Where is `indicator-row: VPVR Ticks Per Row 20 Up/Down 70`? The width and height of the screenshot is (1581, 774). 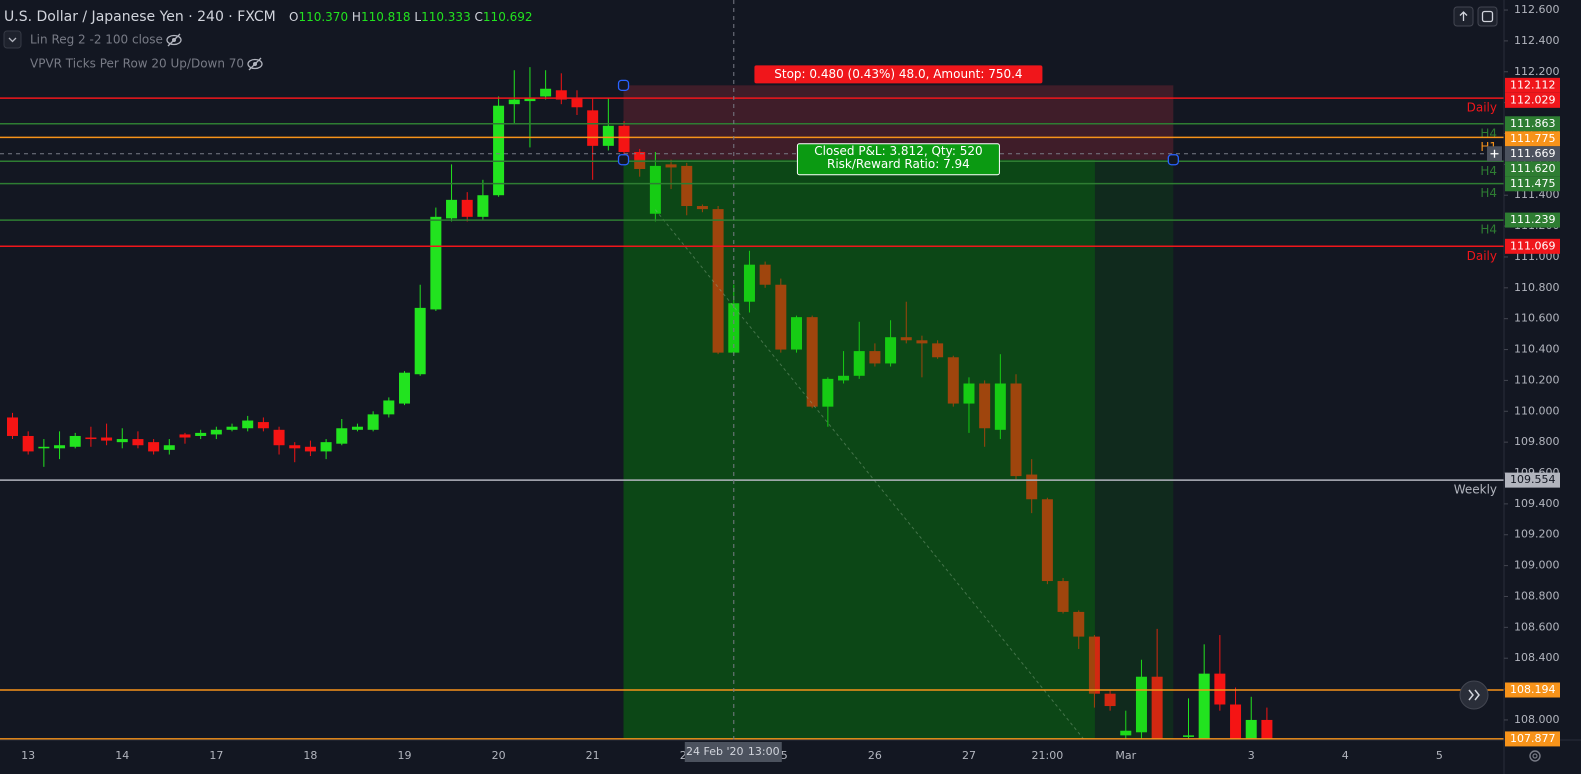 indicator-row: VPVR Ticks Per Row 20 Up/Down 70 is located at coordinates (146, 64).